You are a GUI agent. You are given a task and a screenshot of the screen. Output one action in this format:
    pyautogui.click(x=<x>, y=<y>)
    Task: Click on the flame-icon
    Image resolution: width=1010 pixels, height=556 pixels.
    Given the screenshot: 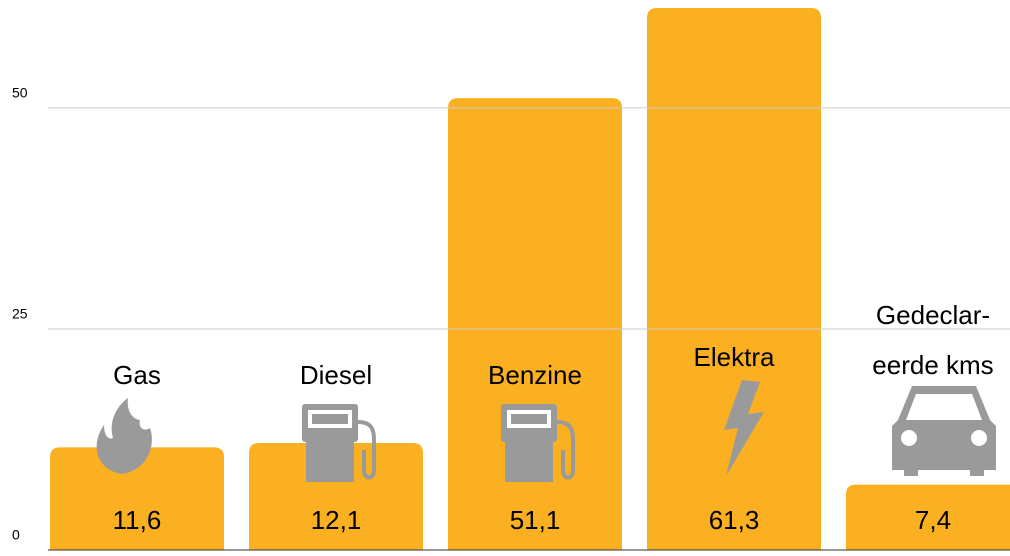 What is the action you would take?
    pyautogui.click(x=124, y=436)
    